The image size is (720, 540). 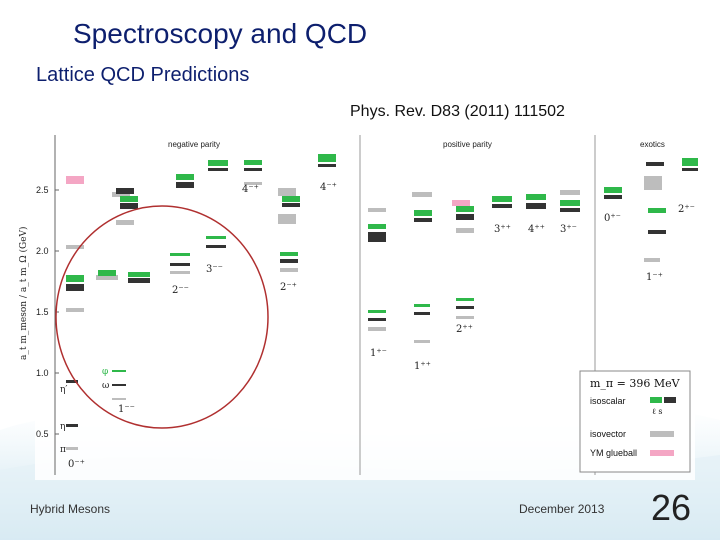 I want to click on y-tick-label: 1.0, so click(x=42, y=373).